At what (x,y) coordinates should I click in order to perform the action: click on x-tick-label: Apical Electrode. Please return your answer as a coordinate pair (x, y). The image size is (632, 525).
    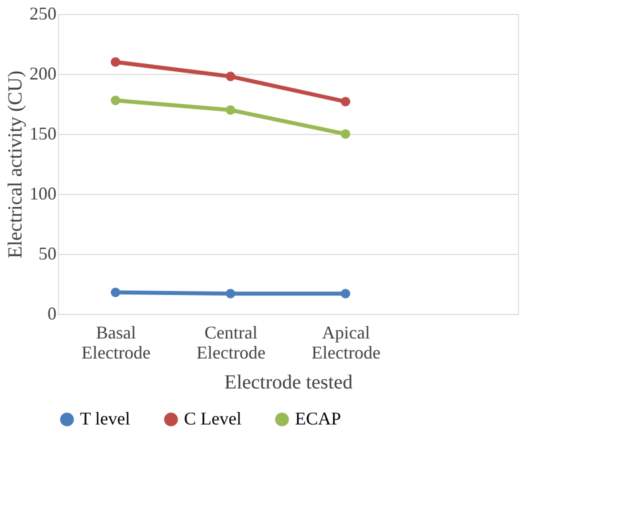
    Looking at the image, I should click on (346, 342).